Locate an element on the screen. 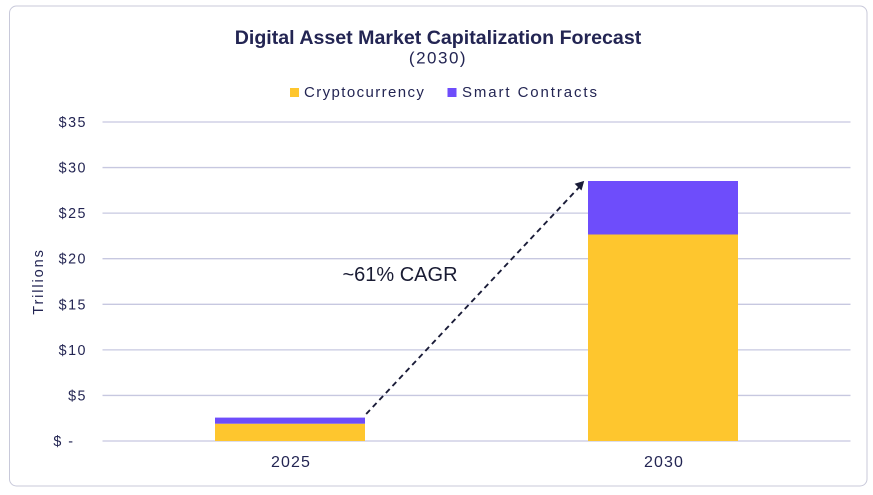 This screenshot has height=495, width=873. svg-text: ~61% CAGR is located at coordinates (399, 275).